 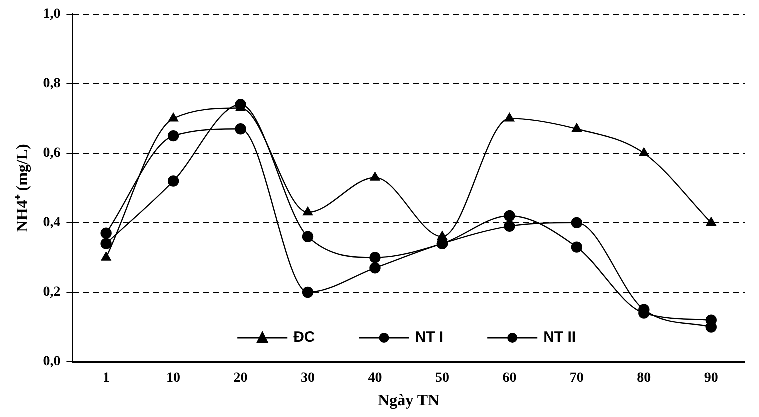 What do you see at coordinates (308, 378) in the screenshot?
I see `x-tick-label: 30` at bounding box center [308, 378].